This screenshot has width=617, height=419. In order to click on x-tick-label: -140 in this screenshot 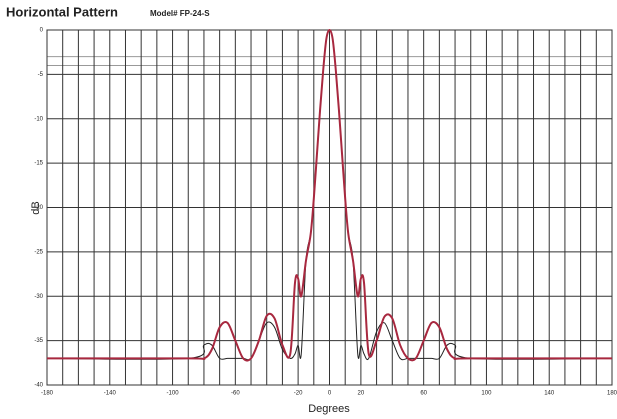, I will do `click(110, 394)`.